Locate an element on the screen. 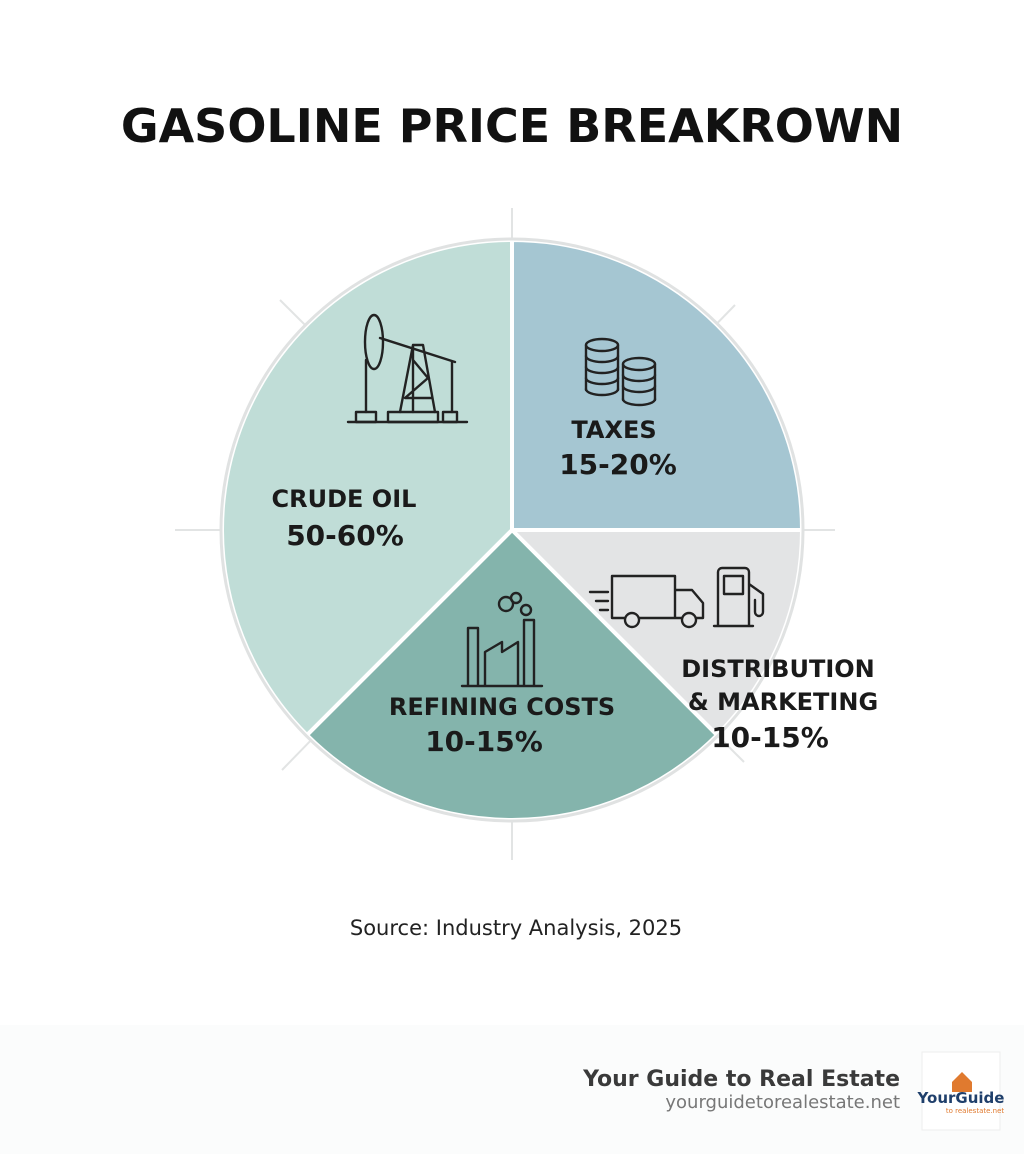  slice-range: 15-20% is located at coordinates (618, 464).